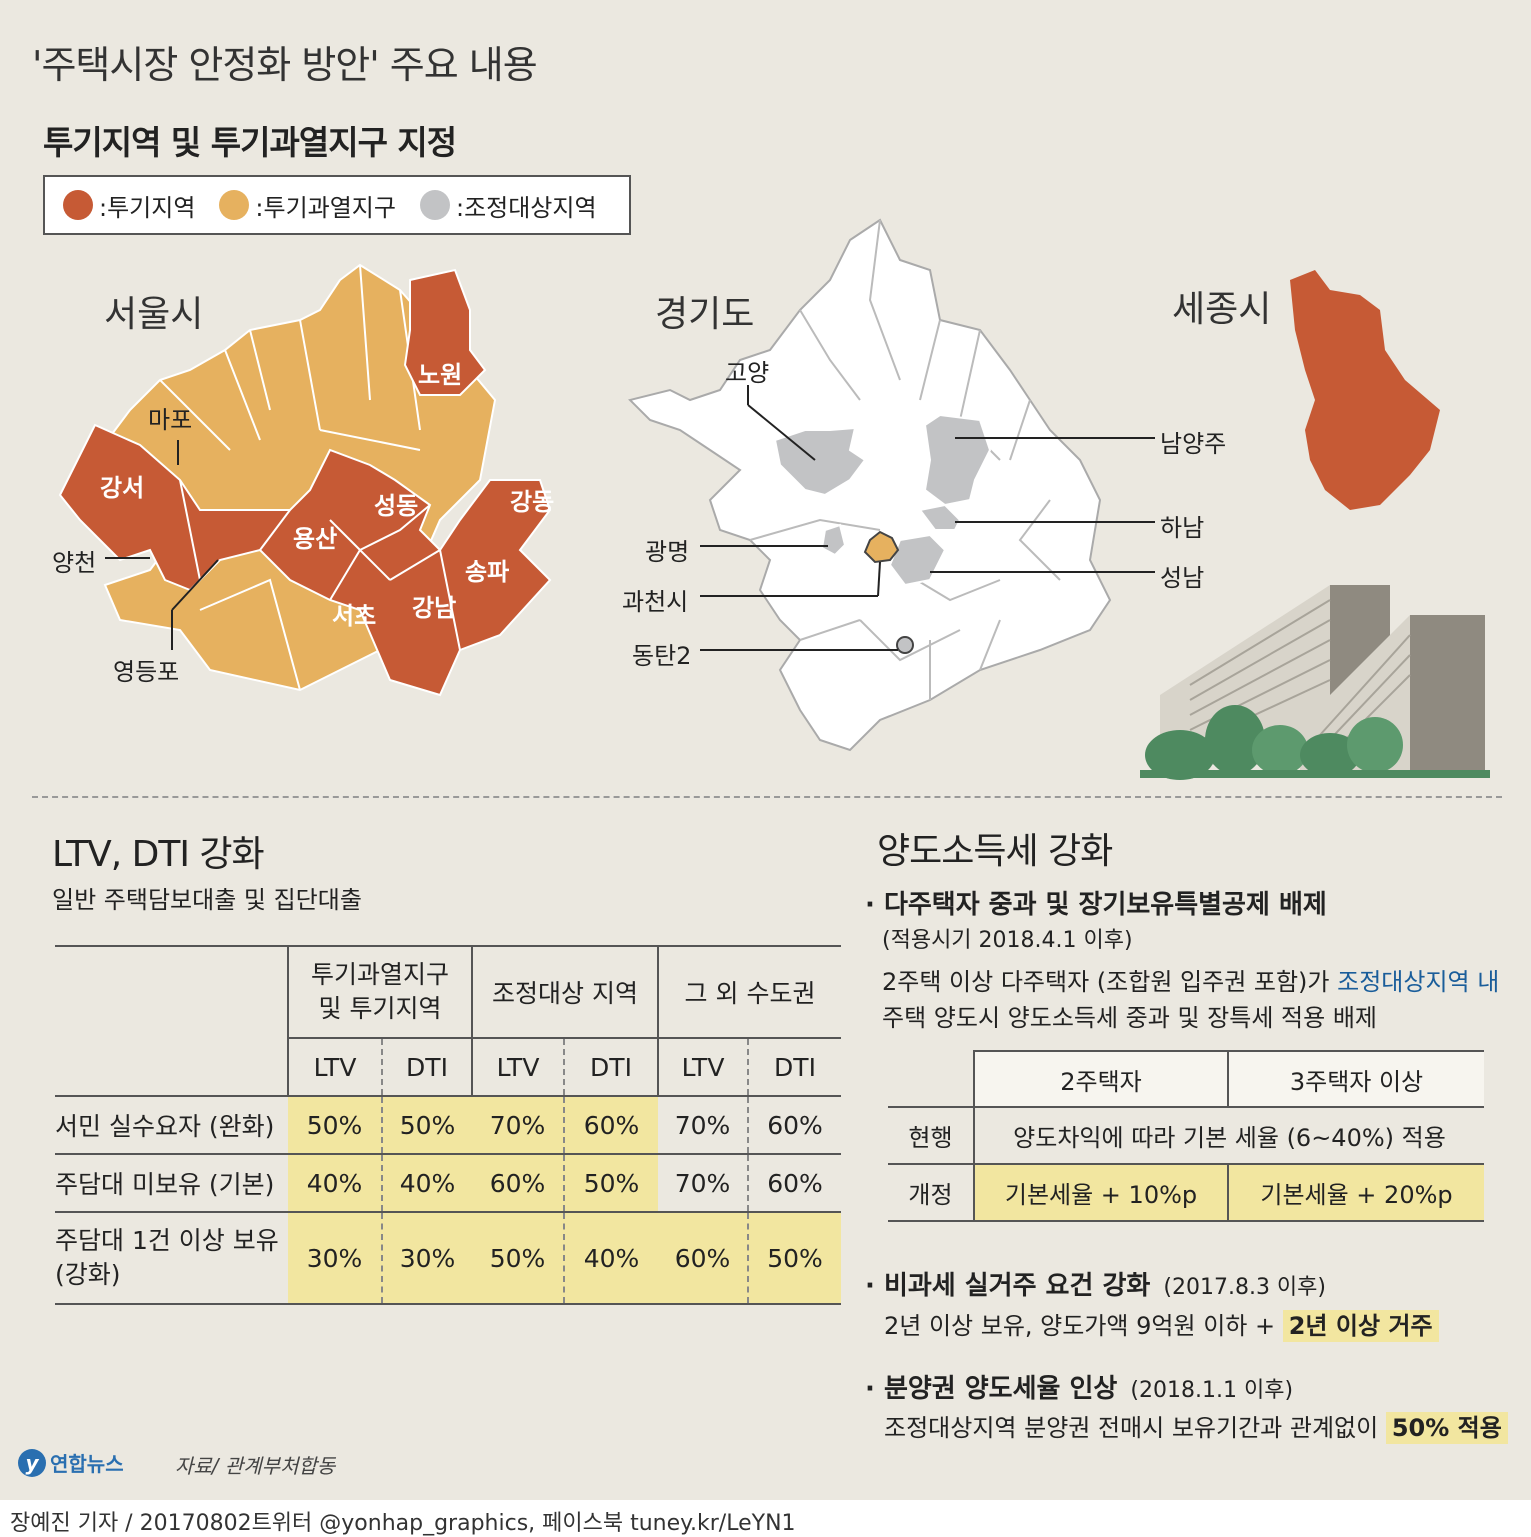 The height and width of the screenshot is (1537, 1531). I want to click on district-pointer-label: 양천, so click(74, 563).